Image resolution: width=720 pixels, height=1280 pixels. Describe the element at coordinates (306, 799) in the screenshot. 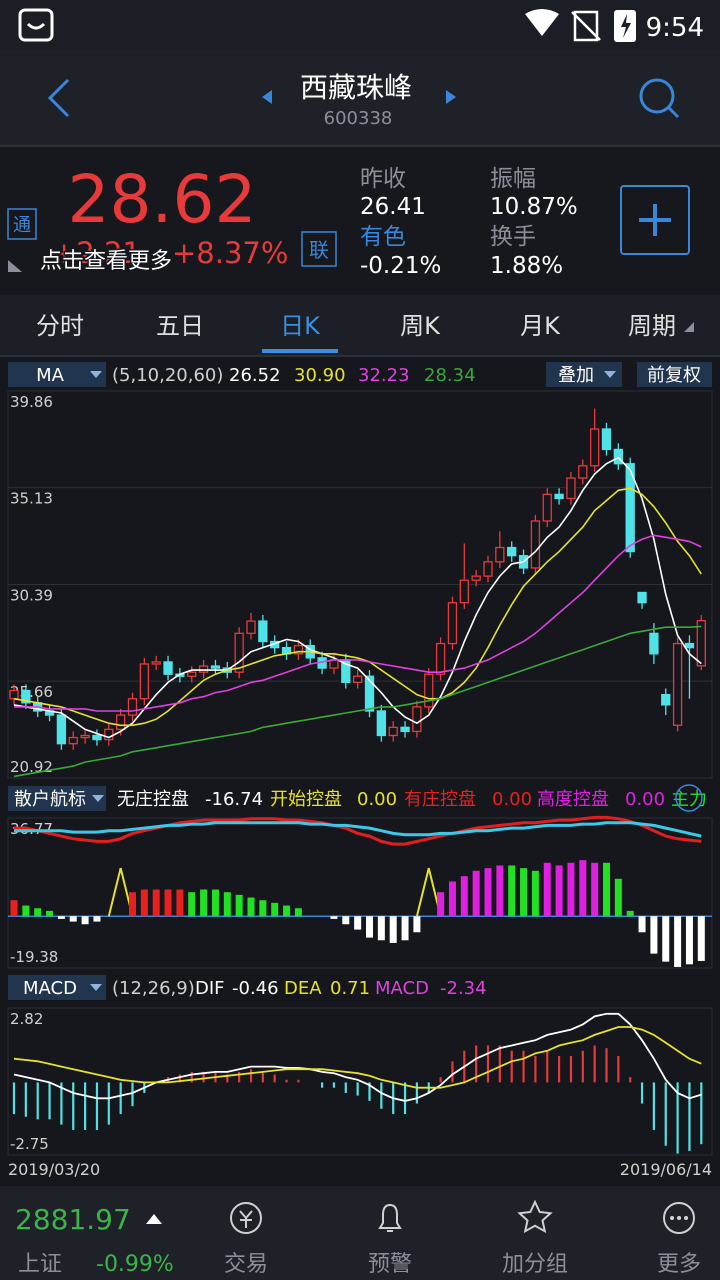

I see `legend-name: 开始控盘` at that location.